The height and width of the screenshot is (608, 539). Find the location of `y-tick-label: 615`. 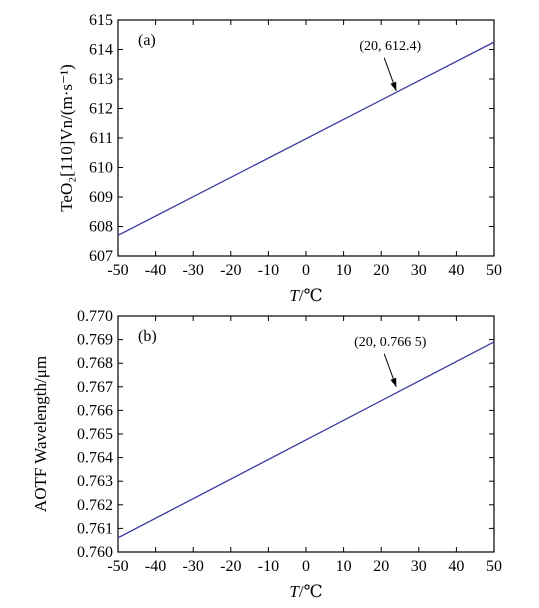

y-tick-label: 615 is located at coordinates (101, 20).